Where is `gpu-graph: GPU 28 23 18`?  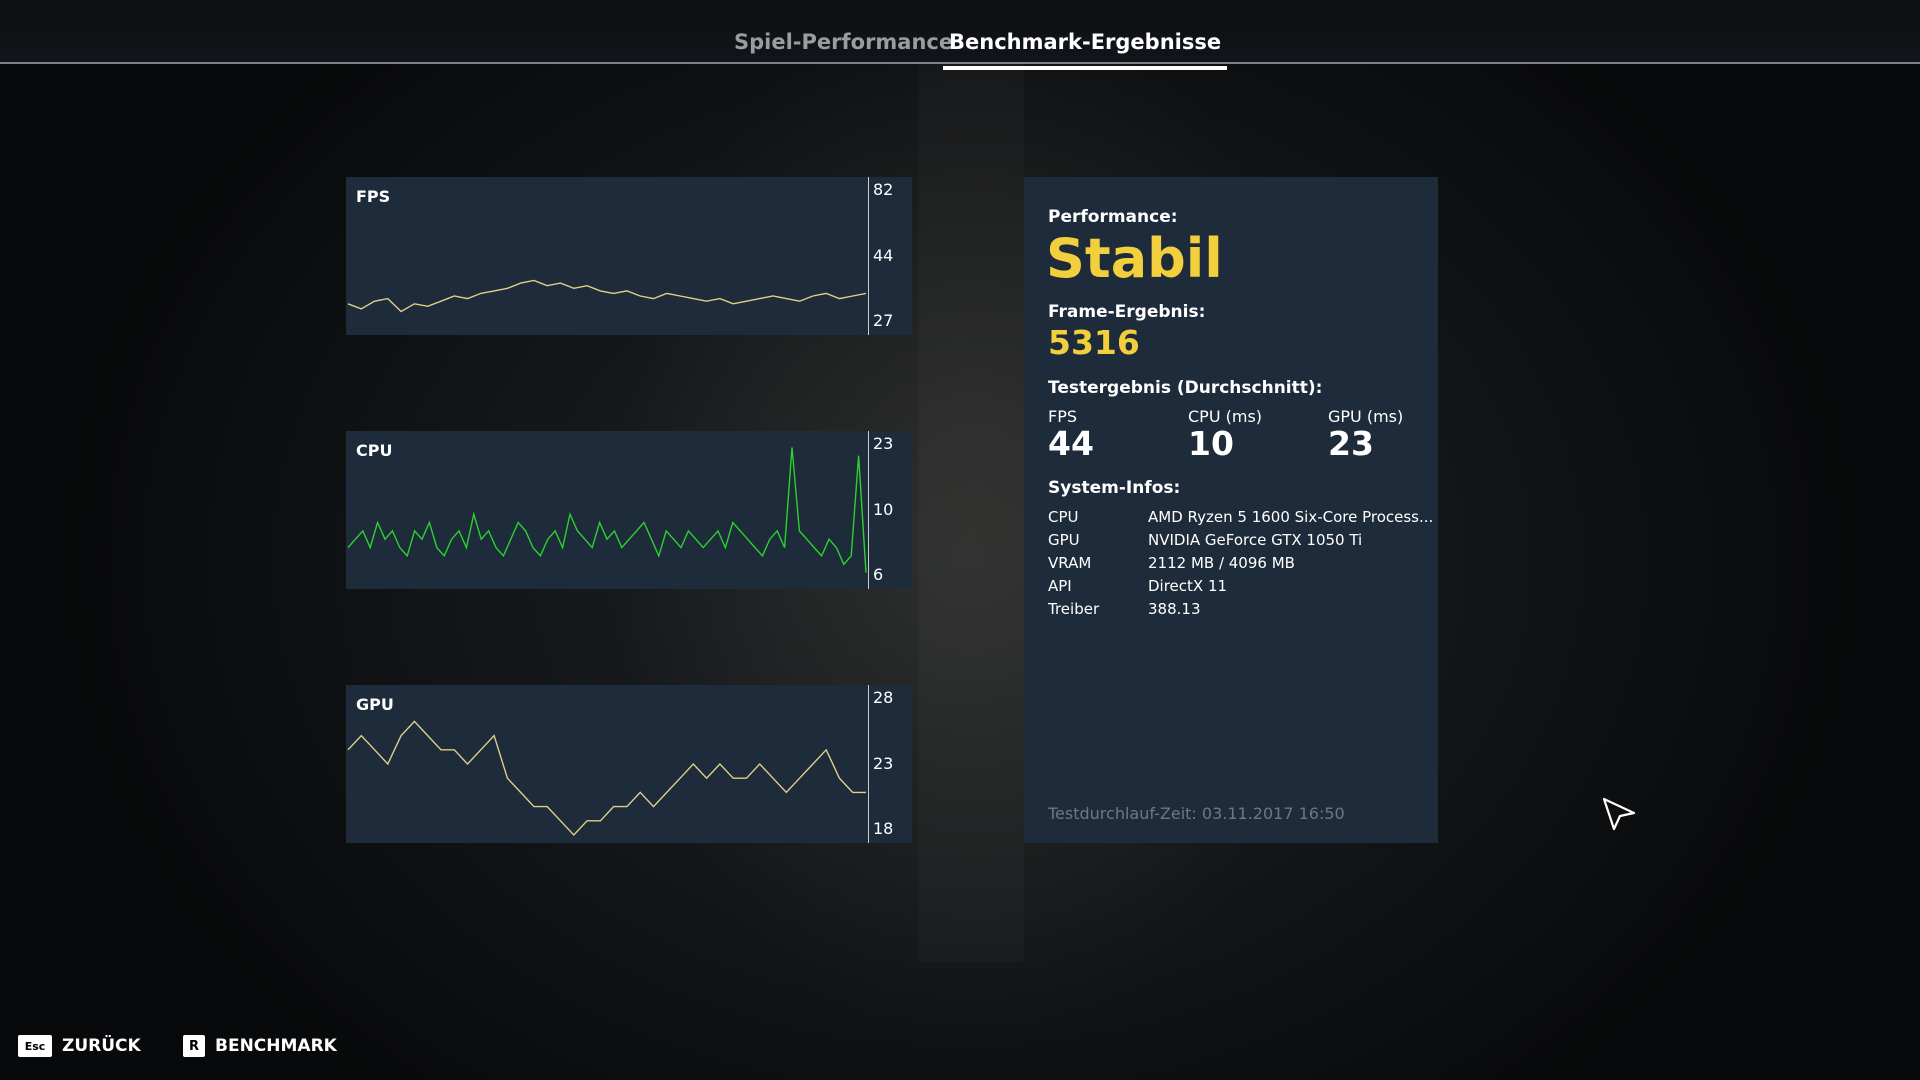
gpu-graph: GPU 28 23 18 is located at coordinates (629, 764).